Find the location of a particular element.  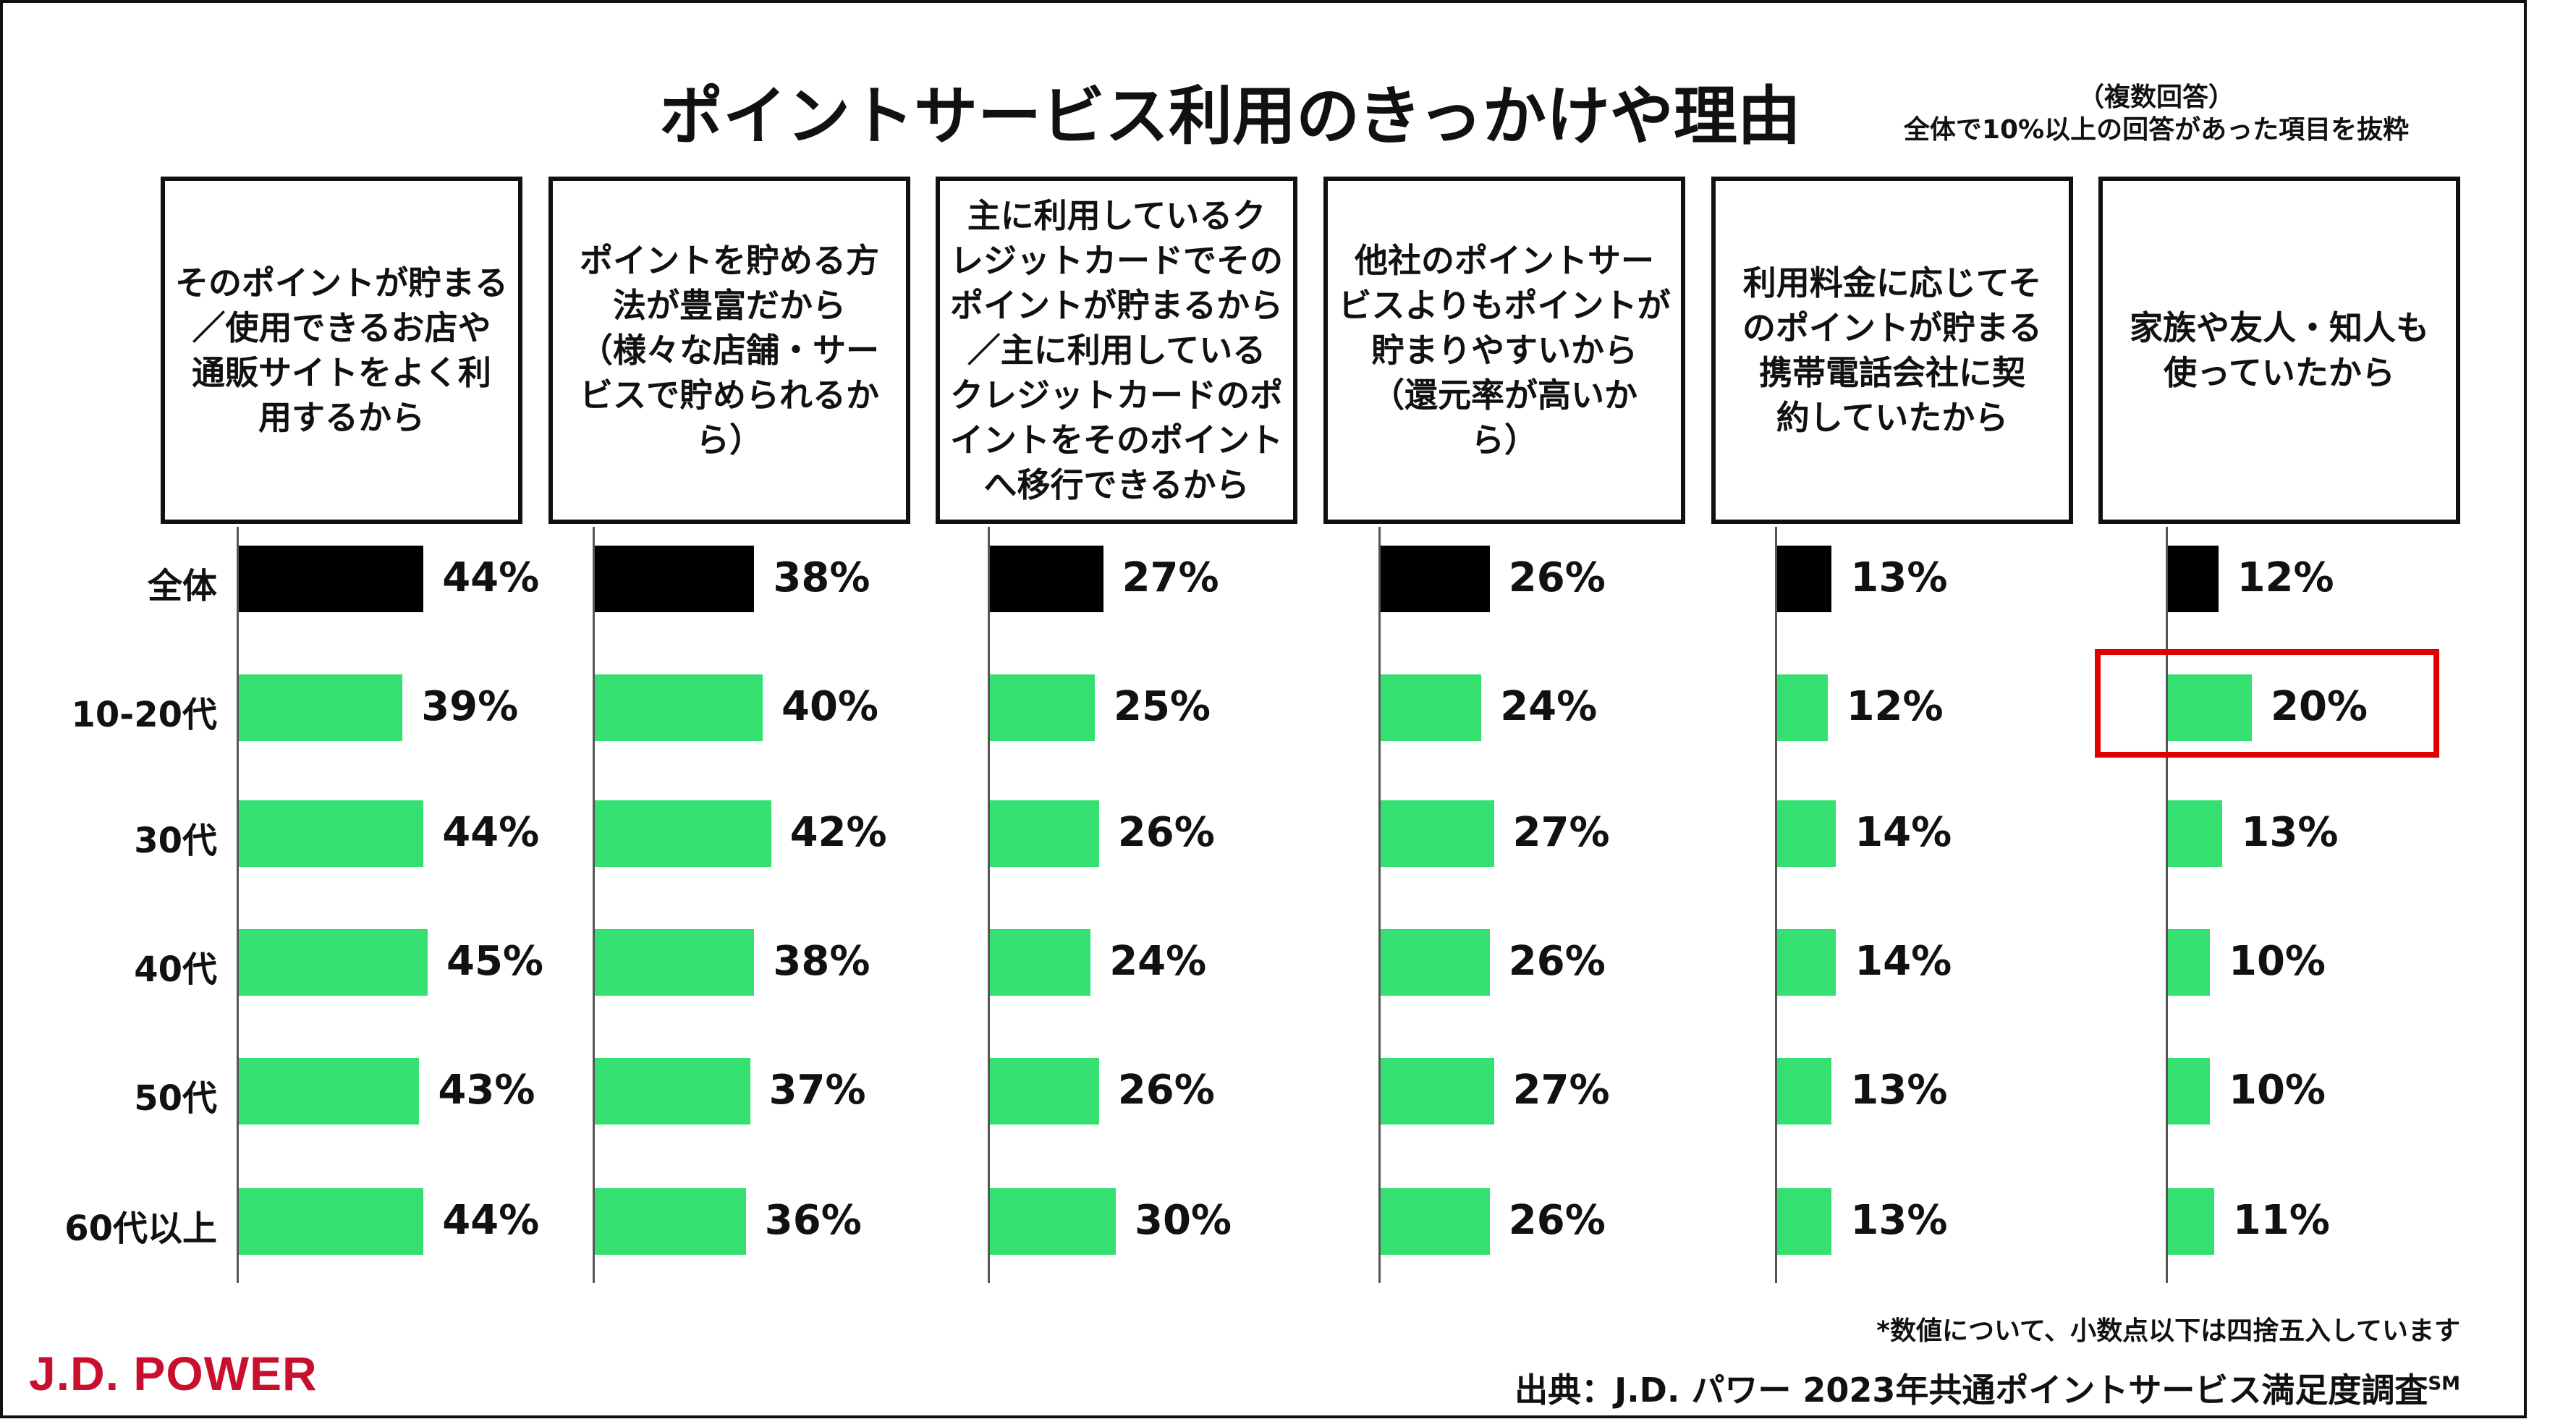

bar-value-label: 42% is located at coordinates (838, 832).